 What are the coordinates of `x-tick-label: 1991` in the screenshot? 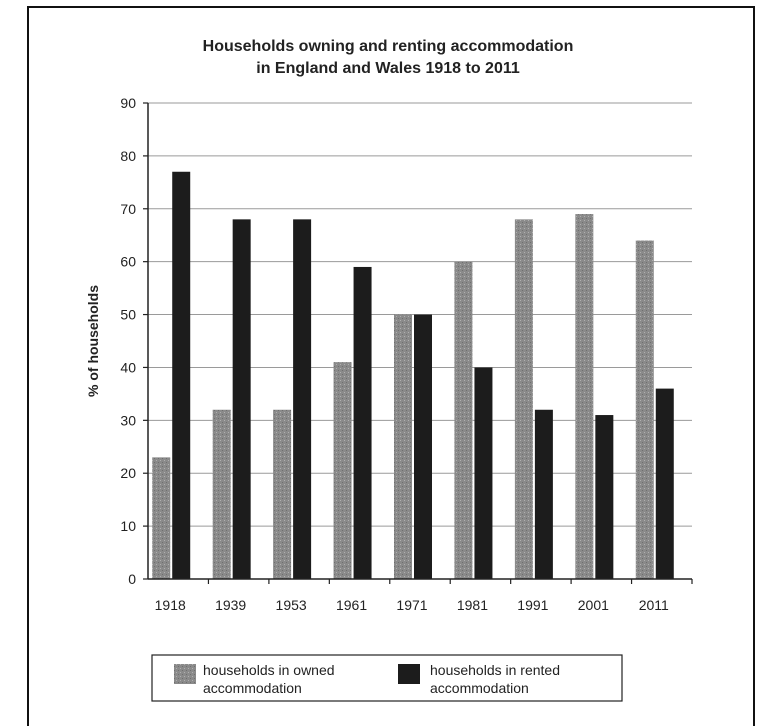 It's located at (532, 605).